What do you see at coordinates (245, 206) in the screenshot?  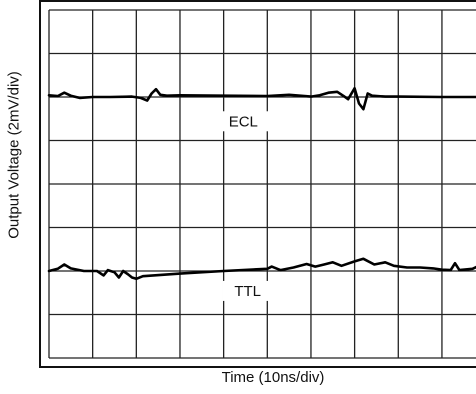 I see `trace-labels: ECL TTL` at bounding box center [245, 206].